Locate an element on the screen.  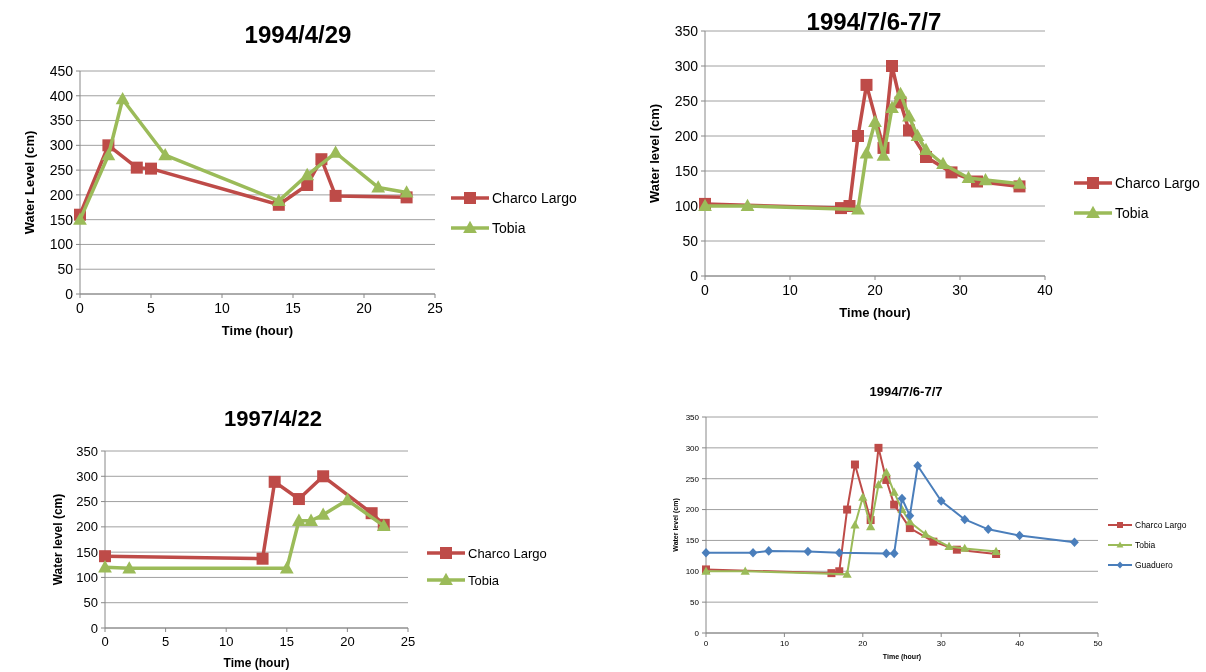
y-tick-label: 450 is located at coordinates (61, 70).